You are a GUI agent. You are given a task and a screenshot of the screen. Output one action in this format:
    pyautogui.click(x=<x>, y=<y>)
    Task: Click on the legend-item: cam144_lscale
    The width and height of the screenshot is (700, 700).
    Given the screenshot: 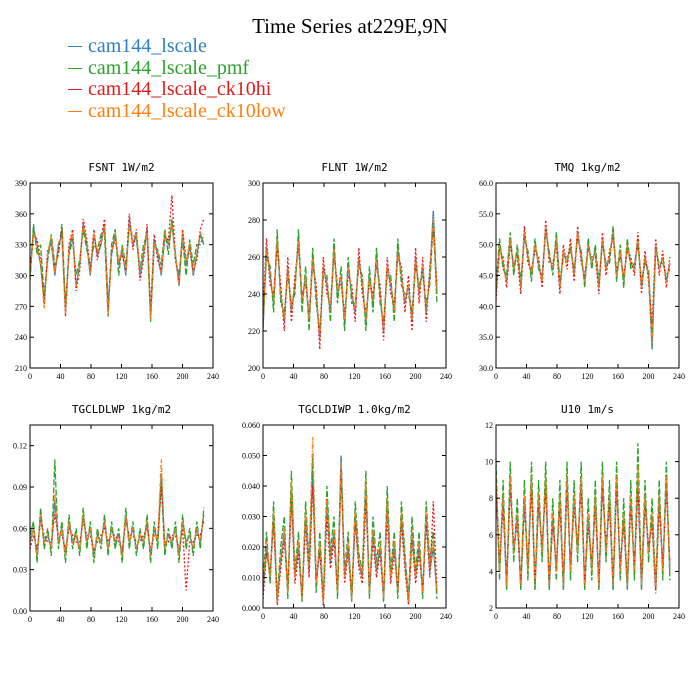 What is the action you would take?
    pyautogui.click(x=177, y=47)
    